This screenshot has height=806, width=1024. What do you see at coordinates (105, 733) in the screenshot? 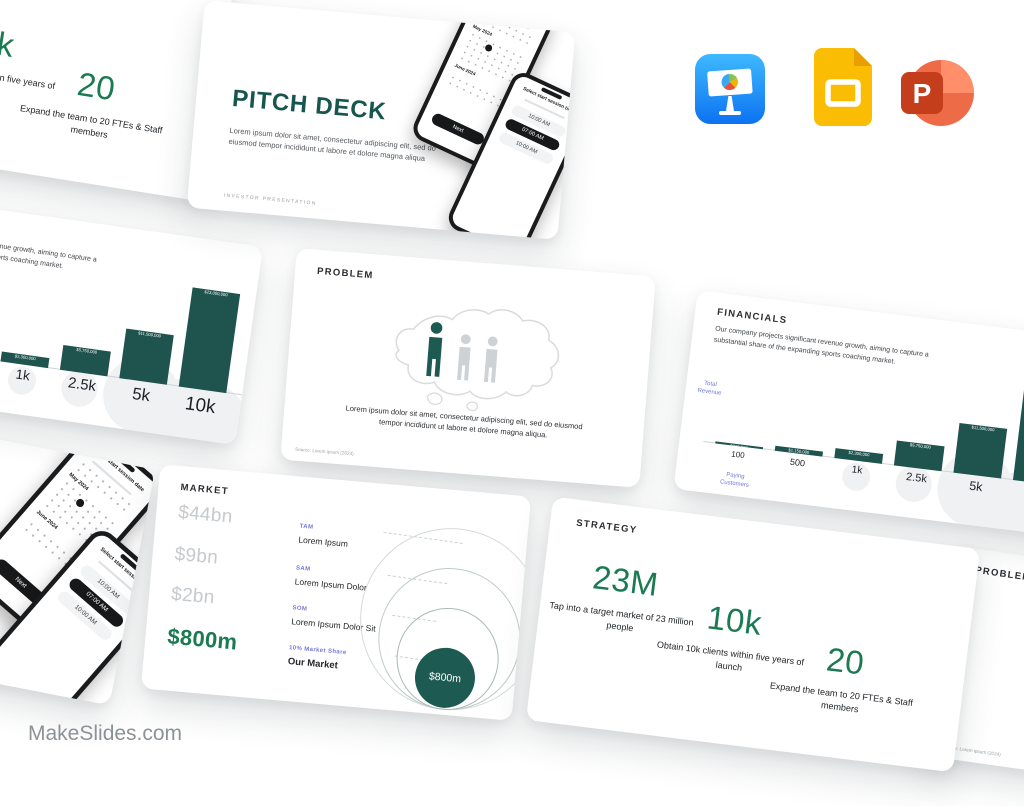
I see `site-watermark: MakeSlides.com` at bounding box center [105, 733].